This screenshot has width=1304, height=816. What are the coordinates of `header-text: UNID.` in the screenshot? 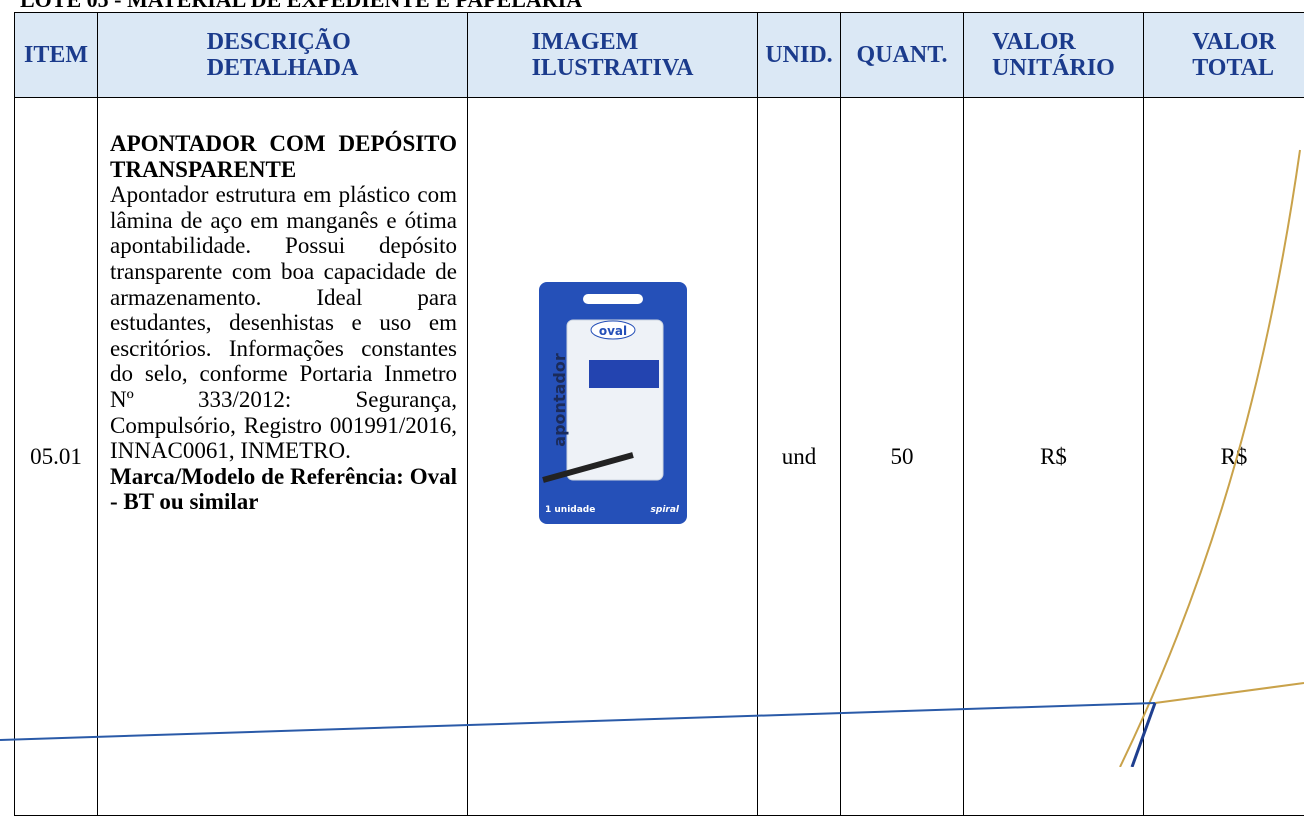 It's located at (798, 55).